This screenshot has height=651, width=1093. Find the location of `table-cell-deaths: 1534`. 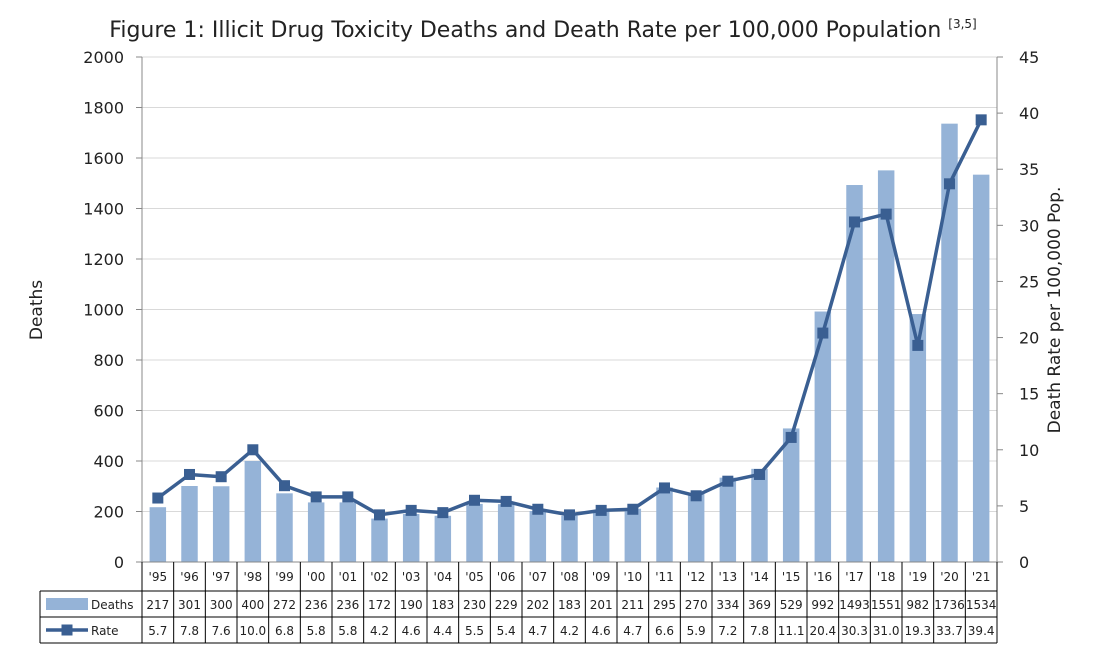

table-cell-deaths: 1534 is located at coordinates (981, 605).